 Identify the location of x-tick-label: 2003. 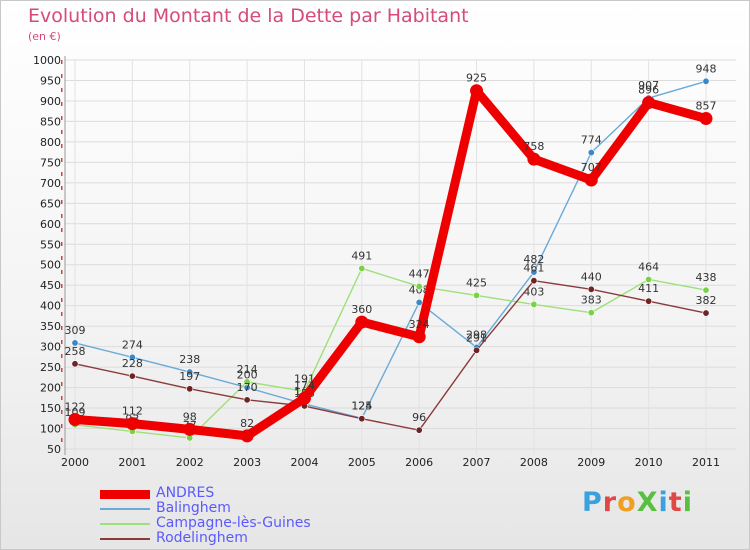
(247, 462).